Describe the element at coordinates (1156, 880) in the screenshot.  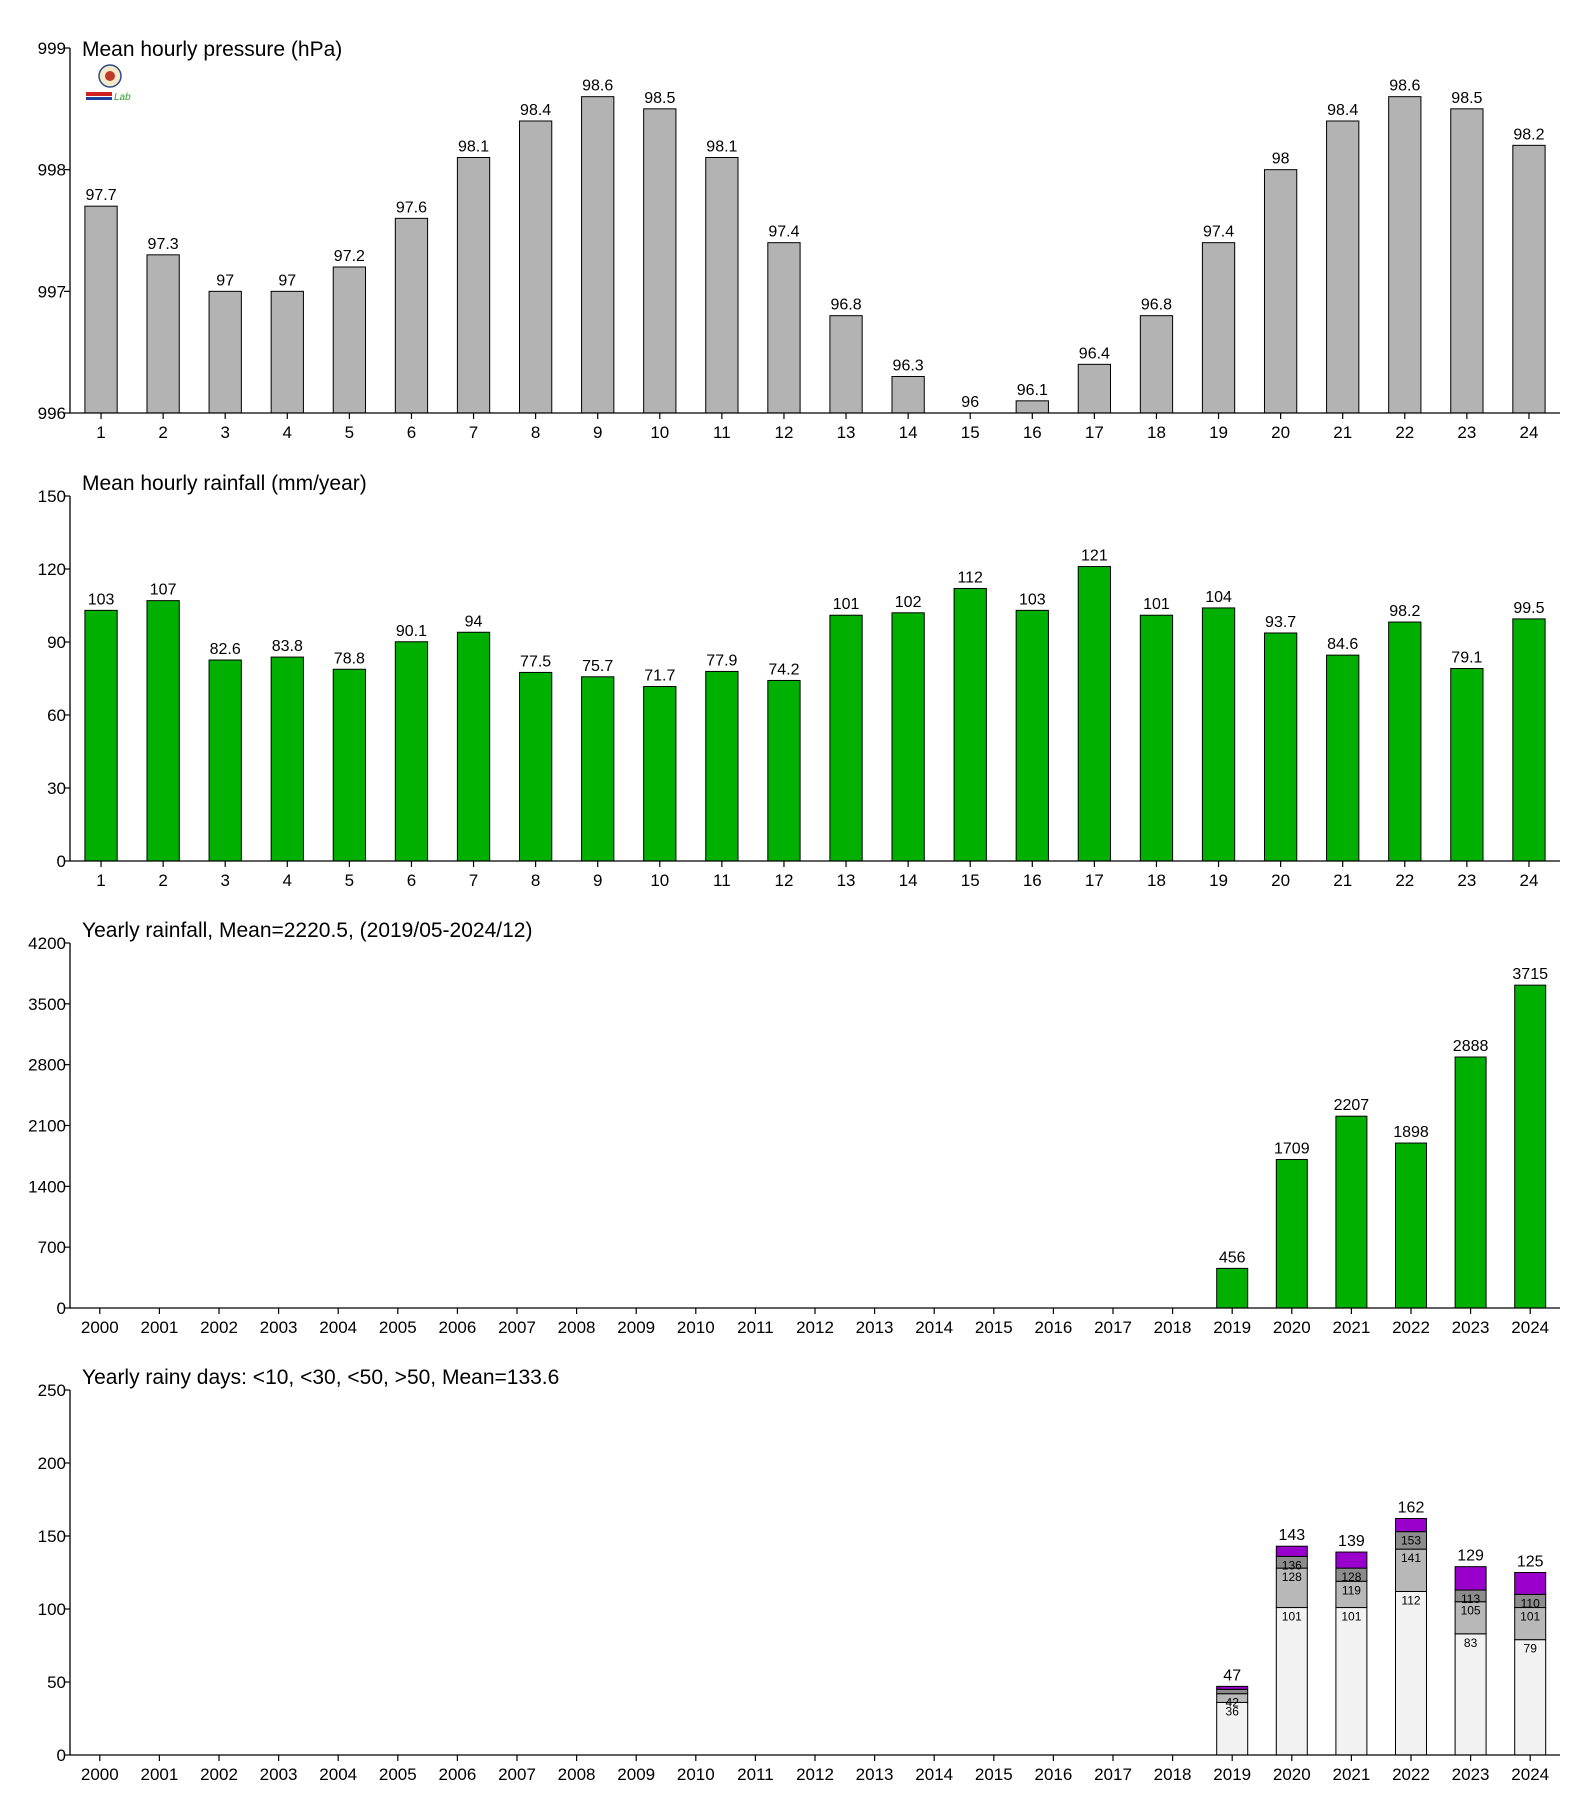
I see `x-tick-label-18: 18` at that location.